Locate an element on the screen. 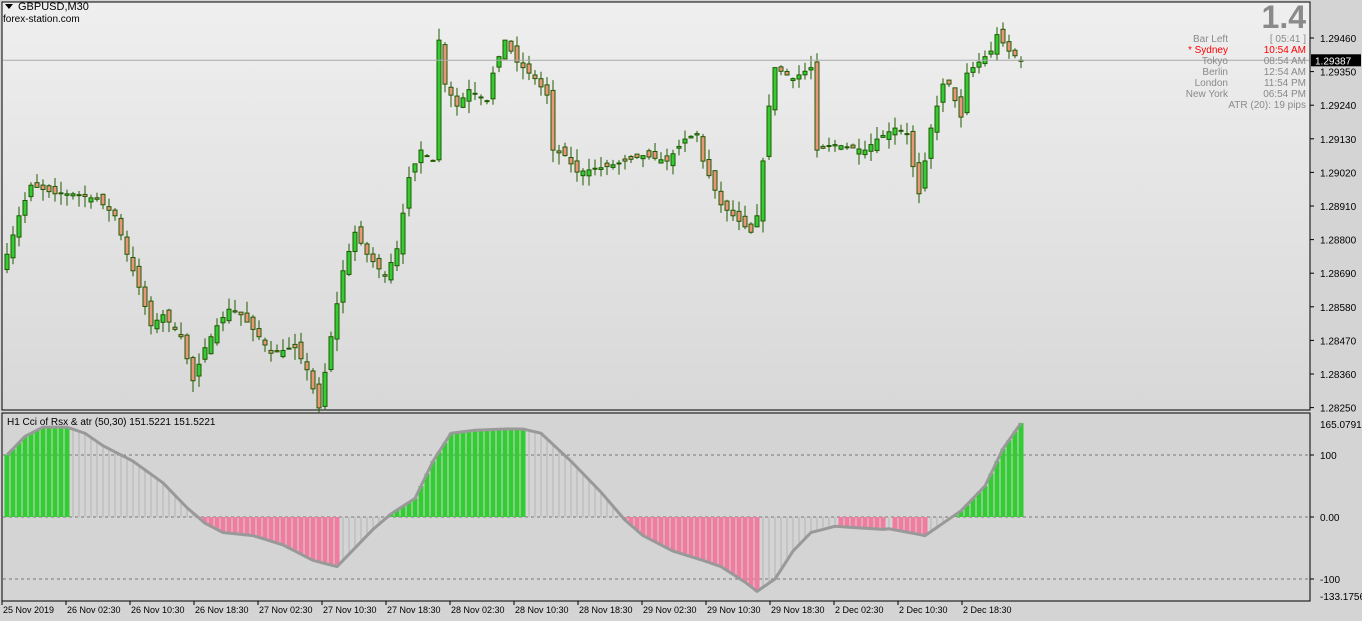 Image resolution: width=1362 pixels, height=621 pixels. time-tick-label: 28 Nov 18:30 is located at coordinates (606, 610).